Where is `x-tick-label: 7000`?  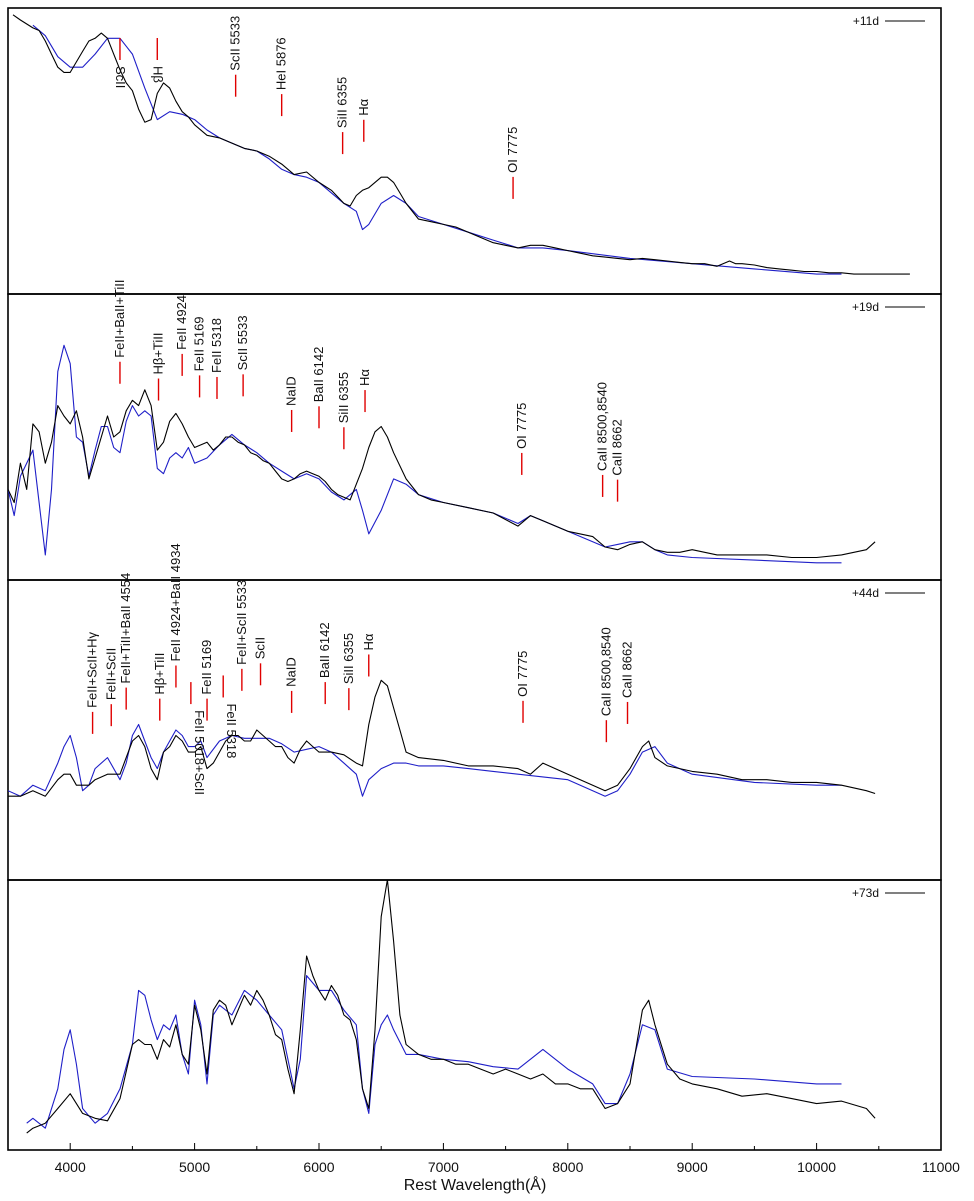
x-tick-label: 7000 is located at coordinates (443, 1167).